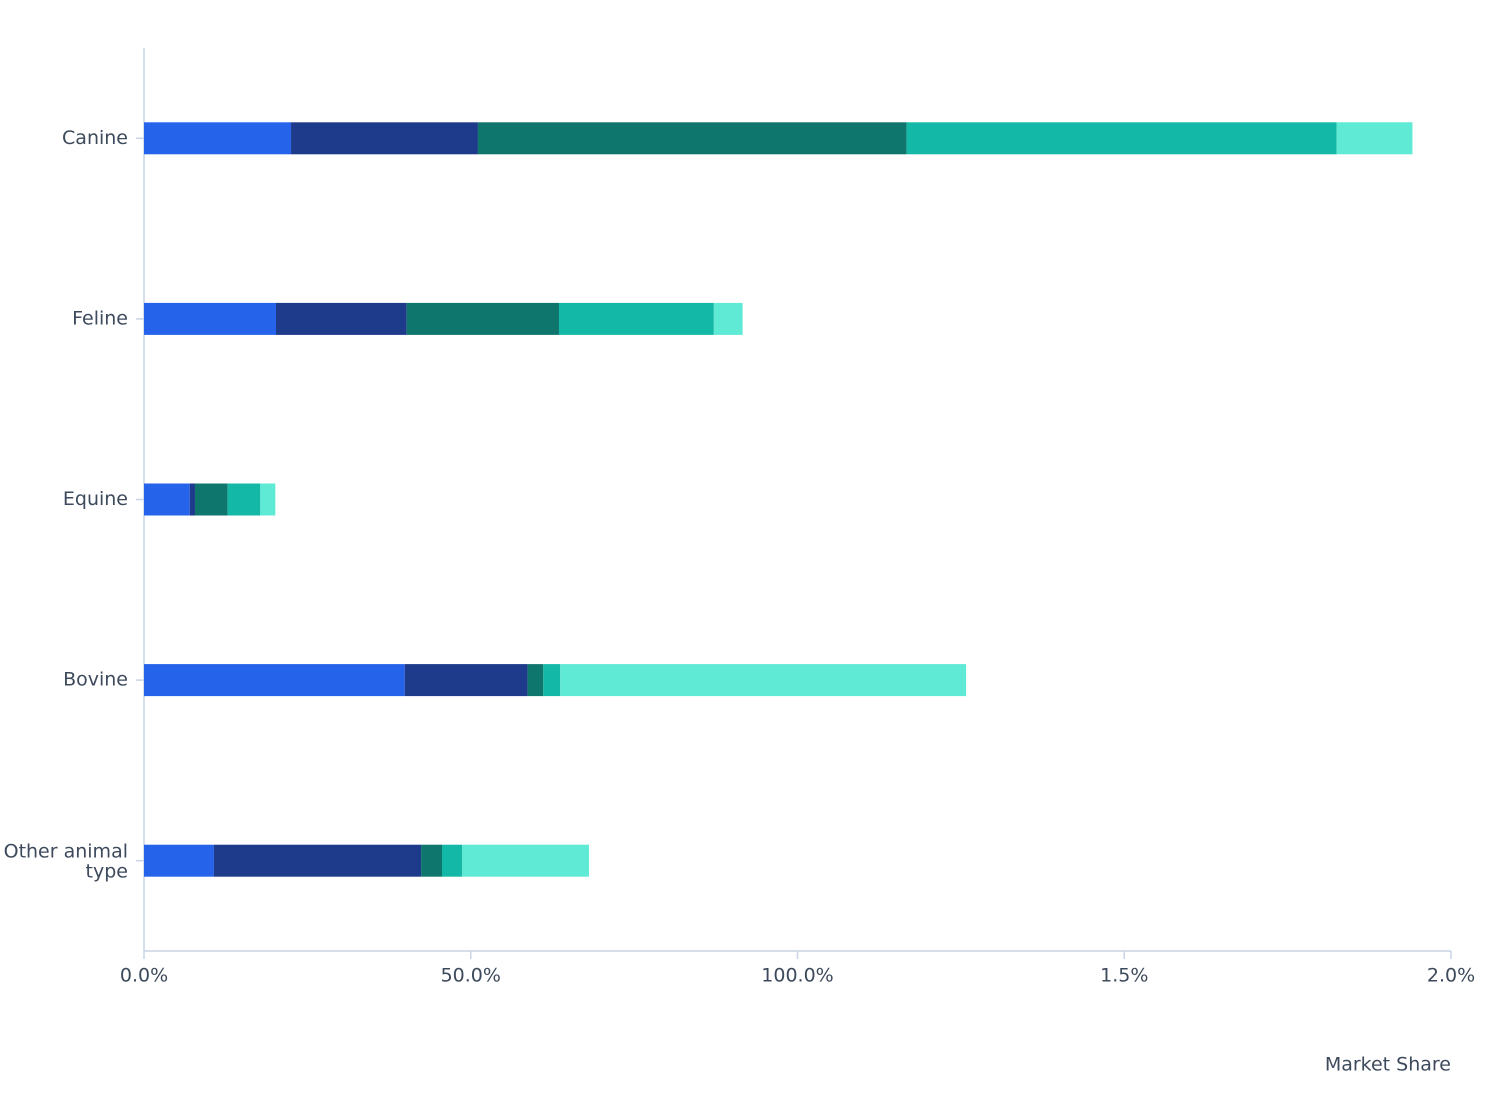 The width and height of the screenshot is (1508, 1120). What do you see at coordinates (1388, 1065) in the screenshot?
I see `x-axis-title: Market Share` at bounding box center [1388, 1065].